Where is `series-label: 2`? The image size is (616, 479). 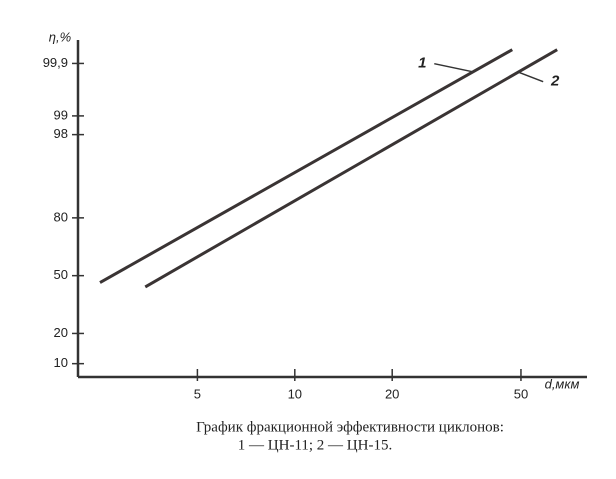 series-label: 2 is located at coordinates (555, 81).